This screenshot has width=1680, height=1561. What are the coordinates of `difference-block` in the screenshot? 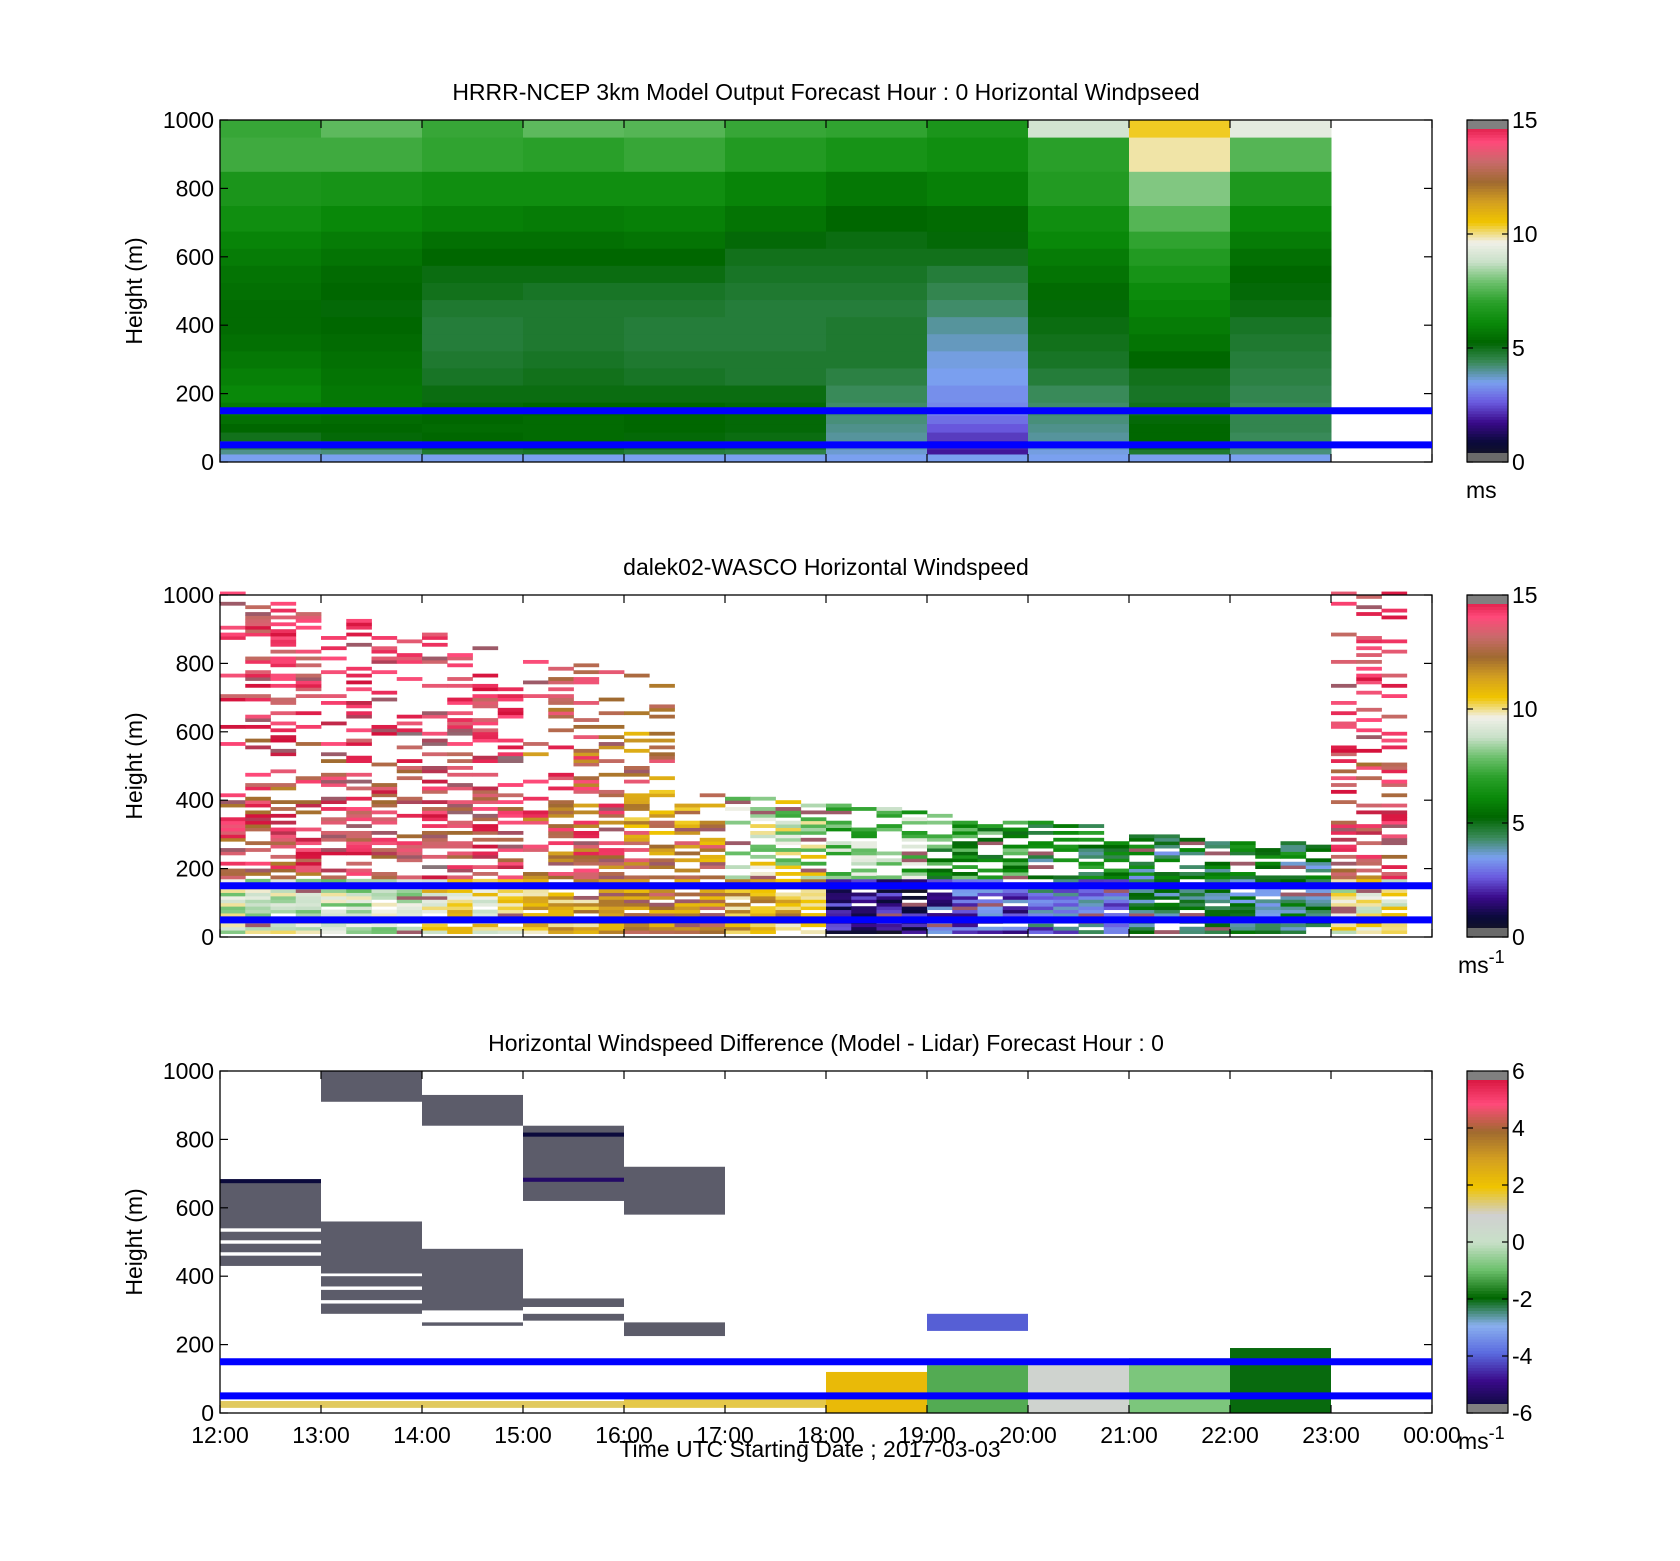 It's located at (573, 1317).